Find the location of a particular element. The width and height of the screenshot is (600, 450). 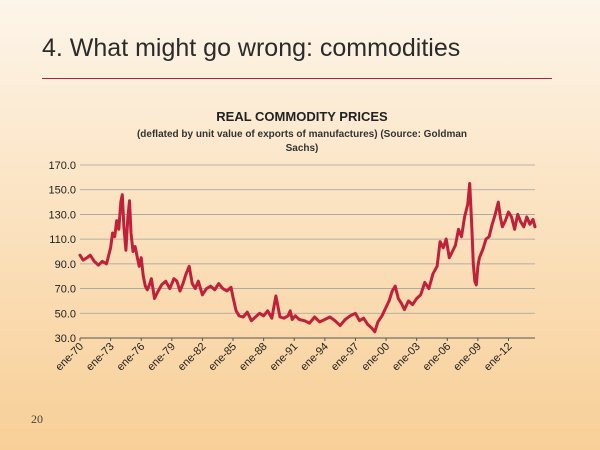

x-tick-label: ene-09 is located at coordinates (467, 357).